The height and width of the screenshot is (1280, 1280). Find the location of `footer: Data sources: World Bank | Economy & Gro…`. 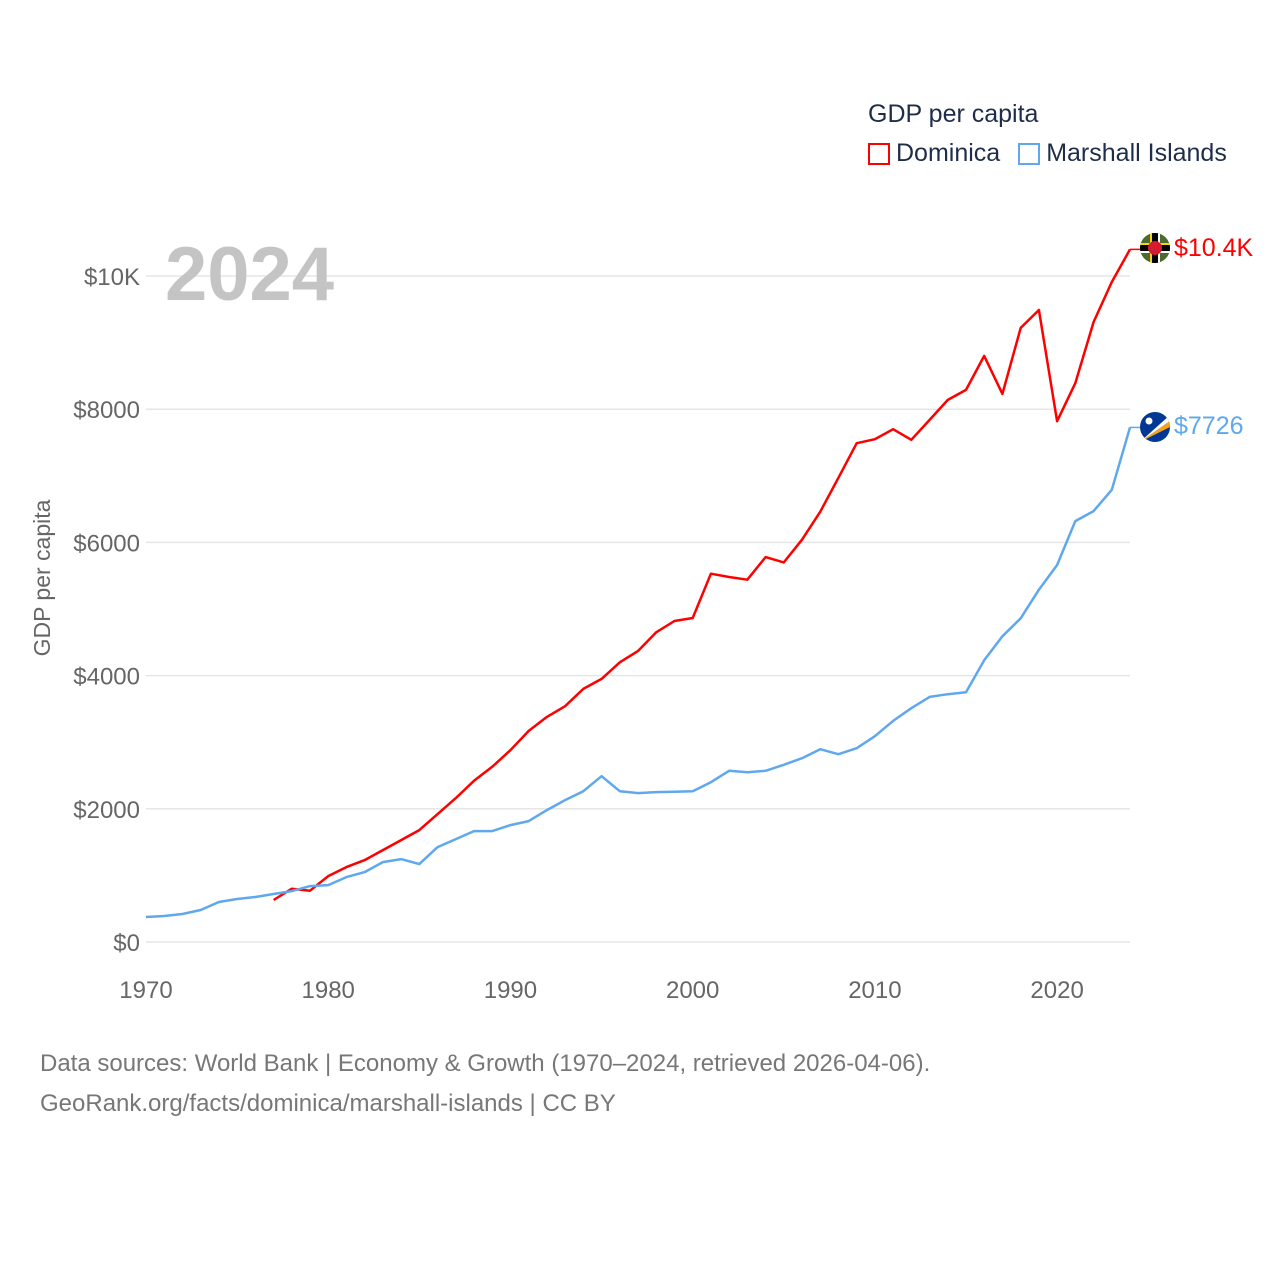

footer: Data sources: World Bank | Economy & Gro… is located at coordinates (485, 1084).